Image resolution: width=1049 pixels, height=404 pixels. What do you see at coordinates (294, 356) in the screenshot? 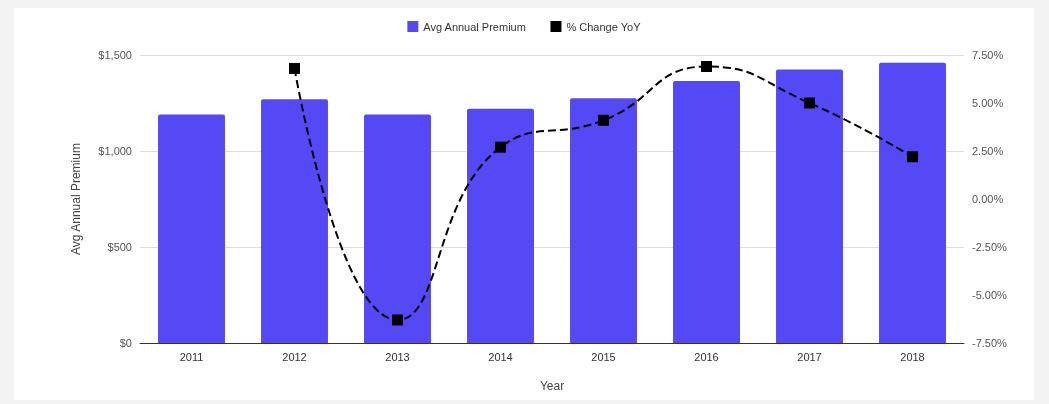
I see `x-tick-label: 2012` at bounding box center [294, 356].